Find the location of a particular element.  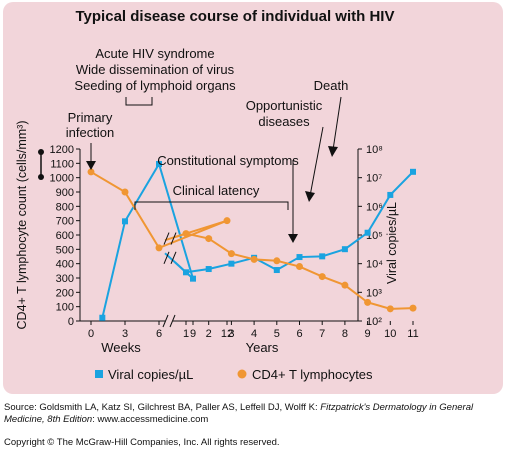

x-tick-label: 5 is located at coordinates (277, 334).